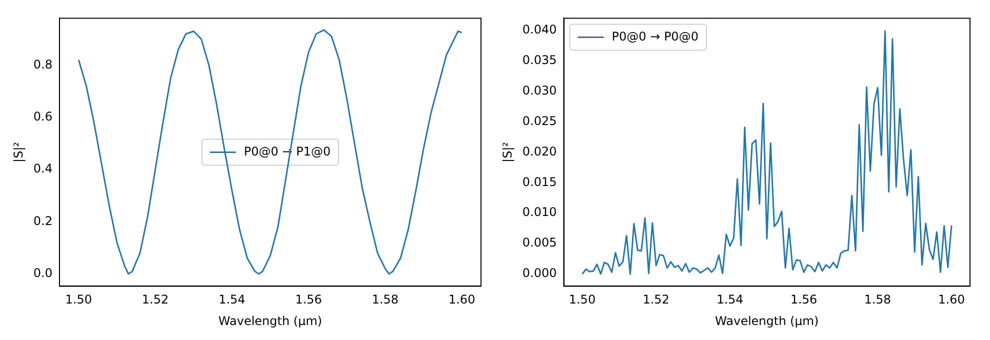  What do you see at coordinates (539, 273) in the screenshot?
I see `y-tick-label: 0.000` at bounding box center [539, 273].